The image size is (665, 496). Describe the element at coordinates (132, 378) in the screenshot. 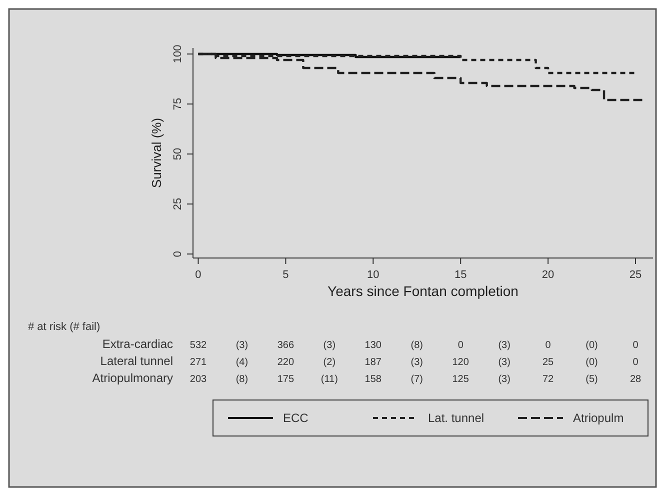

I see `text: Atriopulmonary` at that location.